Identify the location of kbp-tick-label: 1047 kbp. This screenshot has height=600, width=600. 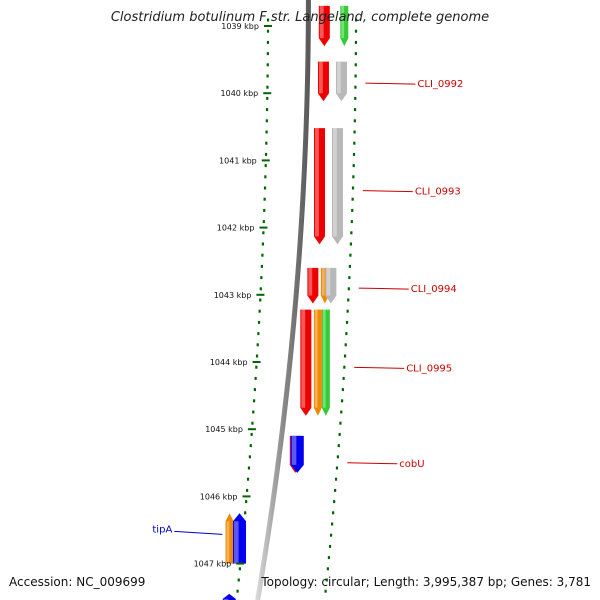
(213, 564).